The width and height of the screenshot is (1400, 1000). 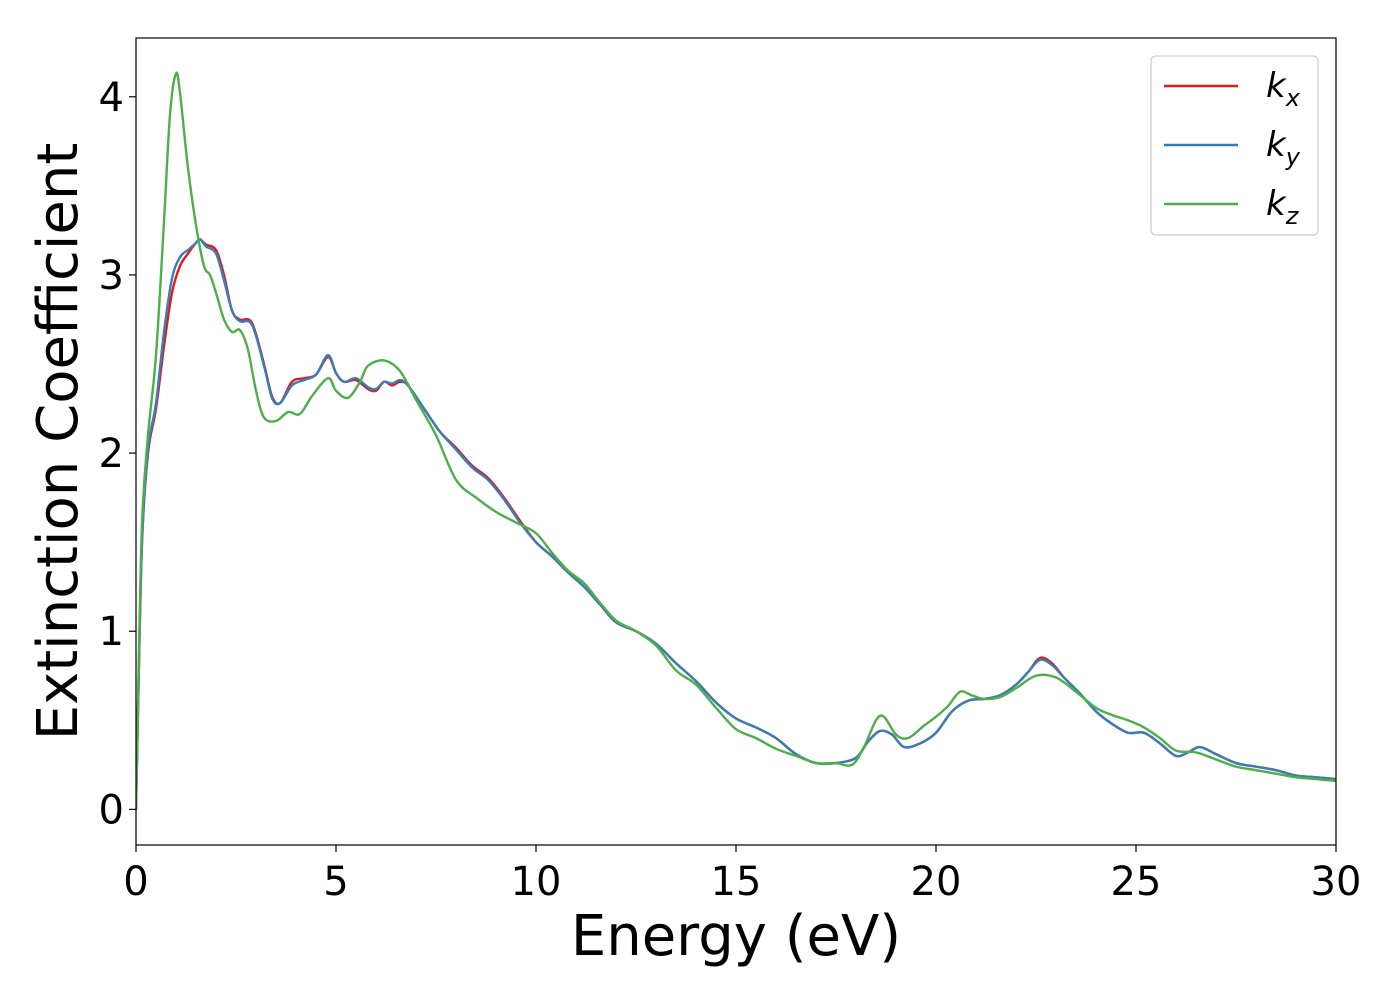 What do you see at coordinates (536, 882) in the screenshot?
I see `x-tick-label: 10` at bounding box center [536, 882].